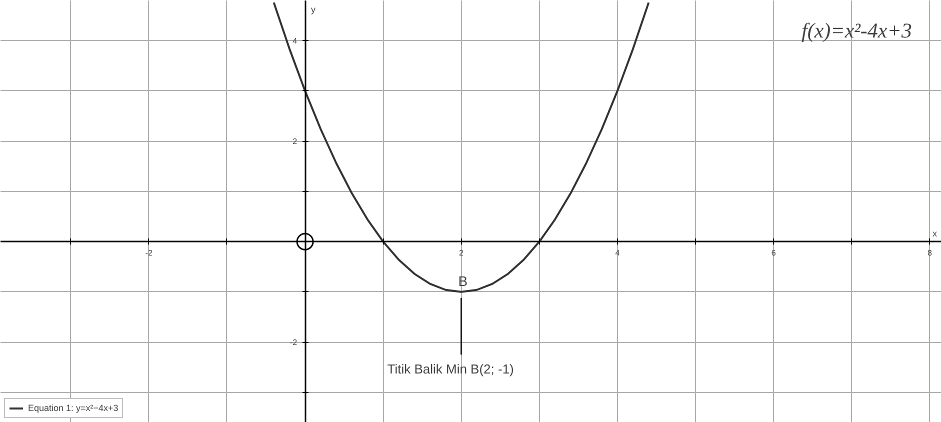 This screenshot has height=422, width=941. What do you see at coordinates (461, 253) in the screenshot?
I see `x-tick-label: 2` at bounding box center [461, 253].